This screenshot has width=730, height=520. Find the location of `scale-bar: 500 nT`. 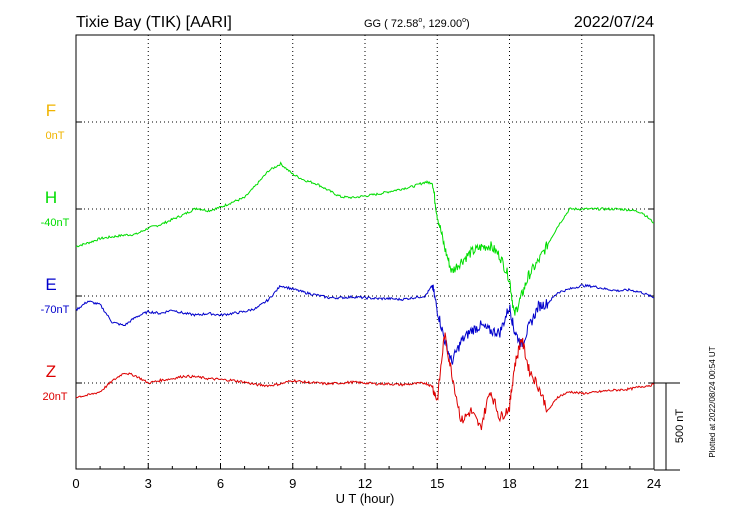

scale-bar: 500 nT is located at coordinates (670, 426).